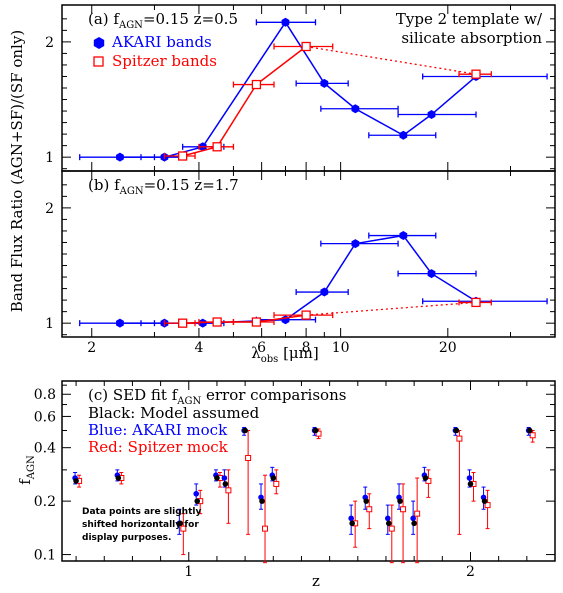 The height and width of the screenshot is (593, 563). What do you see at coordinates (469, 19) in the screenshot?
I see `panel-a-annotation-1: Type 2 template w/` at bounding box center [469, 19].